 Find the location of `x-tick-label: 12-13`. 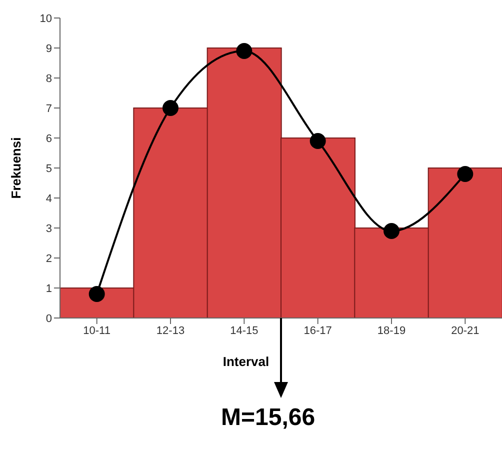

x-tick-label: 12-13 is located at coordinates (170, 330).